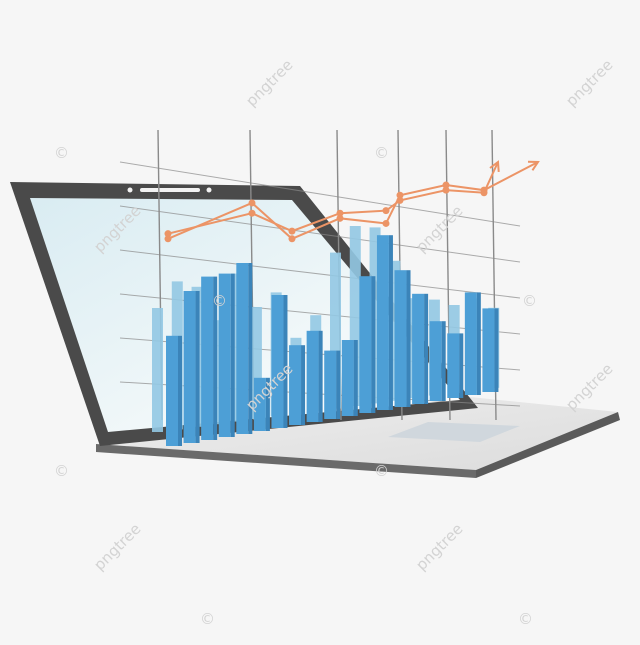 Image resolution: width=640 pixels, height=645 pixels. What do you see at coordinates (286, 461) in the screenshot?
I see `laptop-base-edge` at bounding box center [286, 461].